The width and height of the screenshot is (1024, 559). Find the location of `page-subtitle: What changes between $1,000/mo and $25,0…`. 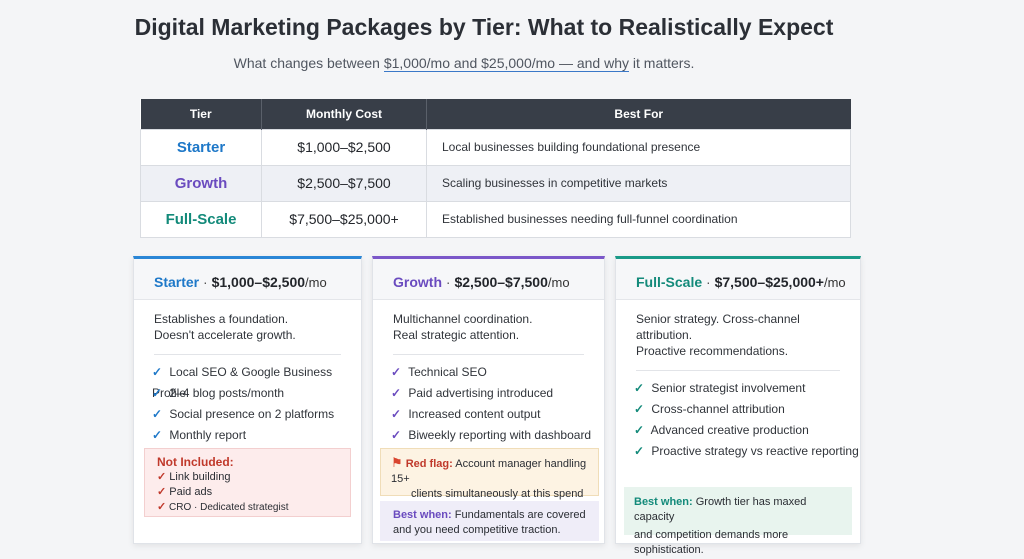

page-subtitle: What changes between $1,000/mo and $25,0… is located at coordinates (464, 63).